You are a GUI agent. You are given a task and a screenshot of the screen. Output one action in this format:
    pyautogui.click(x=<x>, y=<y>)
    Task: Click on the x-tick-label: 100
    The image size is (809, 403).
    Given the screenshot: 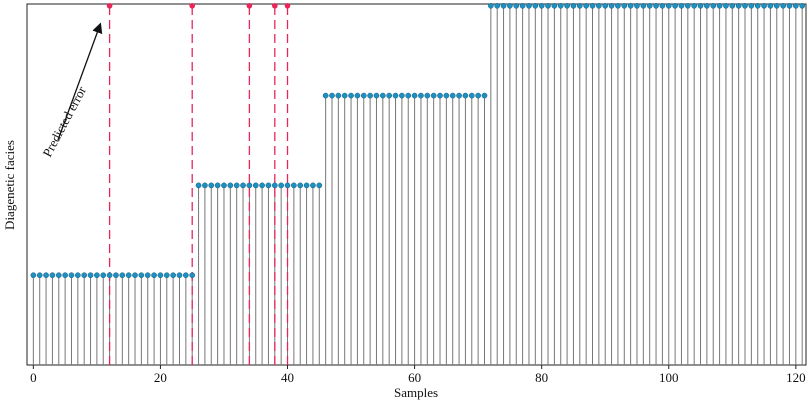 What is the action you would take?
    pyautogui.click(x=669, y=377)
    